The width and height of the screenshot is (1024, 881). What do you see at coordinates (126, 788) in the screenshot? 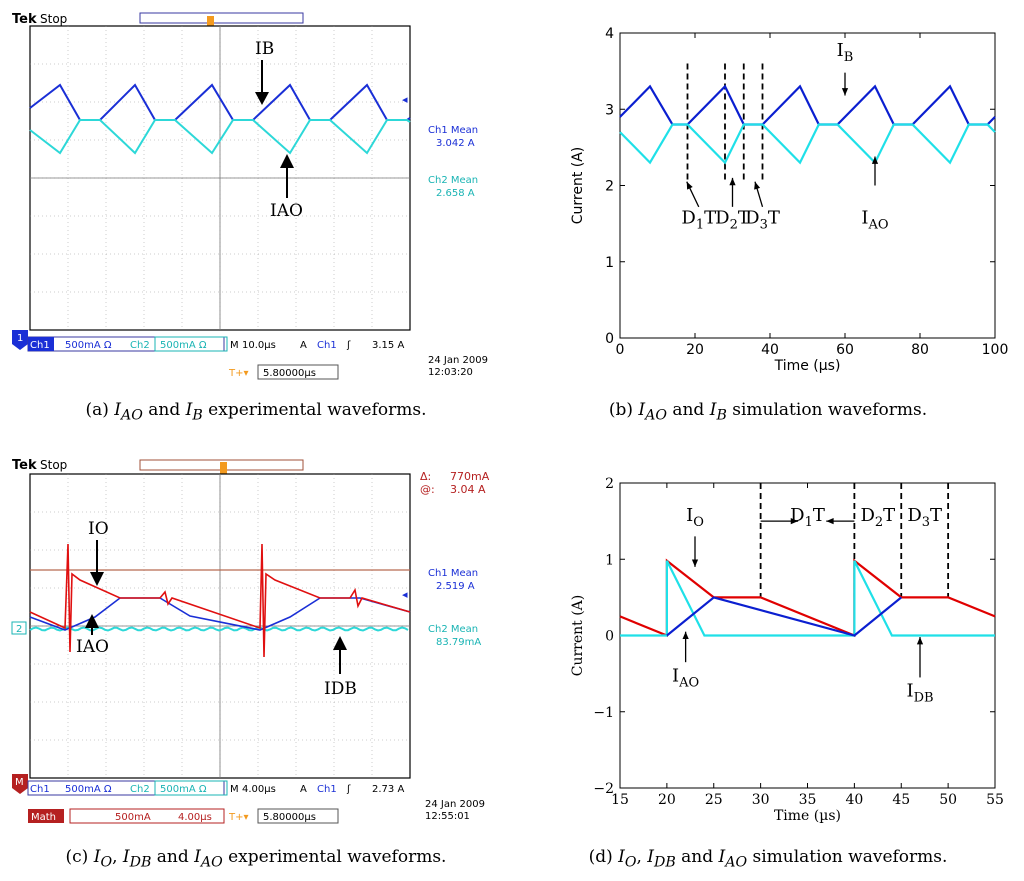
I see `scope-c-status-ch1-box` at bounding box center [126, 788].